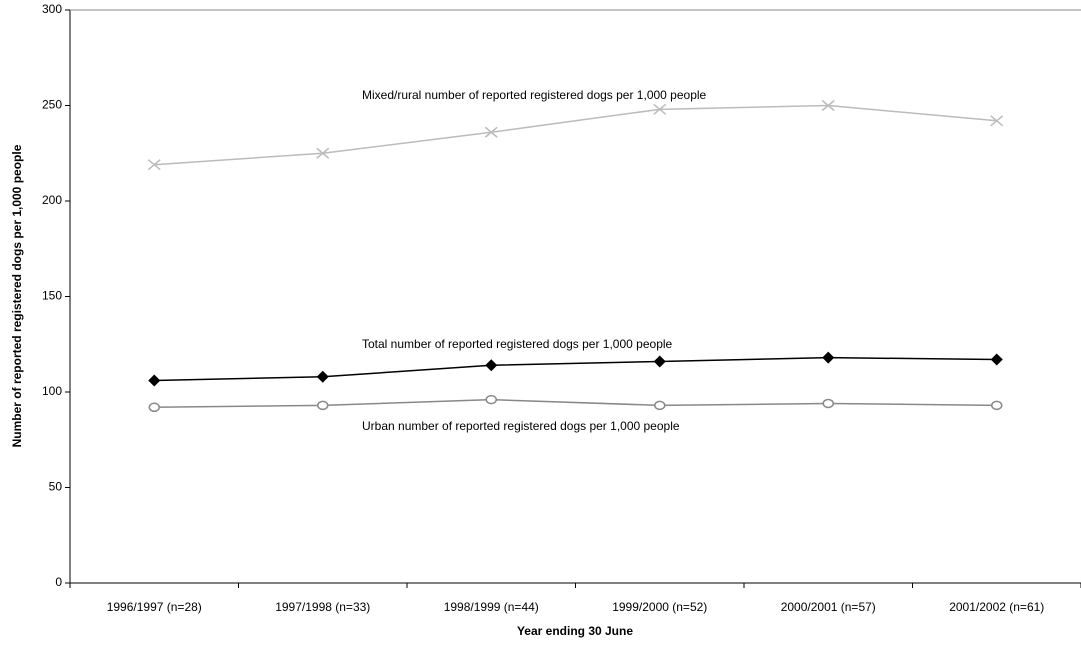  Describe the element at coordinates (52, 391) in the screenshot. I see `y-tick-label: 100` at that location.